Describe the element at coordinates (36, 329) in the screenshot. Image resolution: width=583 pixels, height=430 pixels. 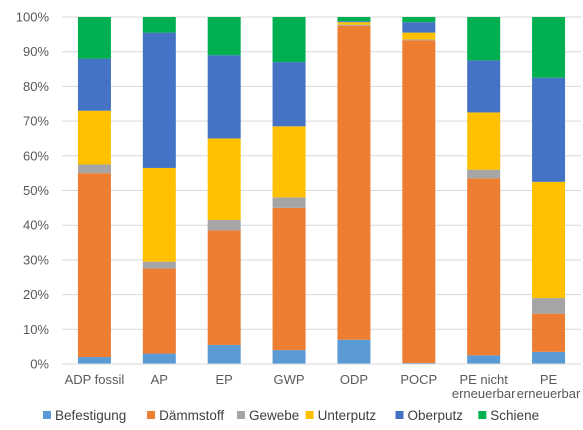
I see `y-tick-label: 10%` at that location.